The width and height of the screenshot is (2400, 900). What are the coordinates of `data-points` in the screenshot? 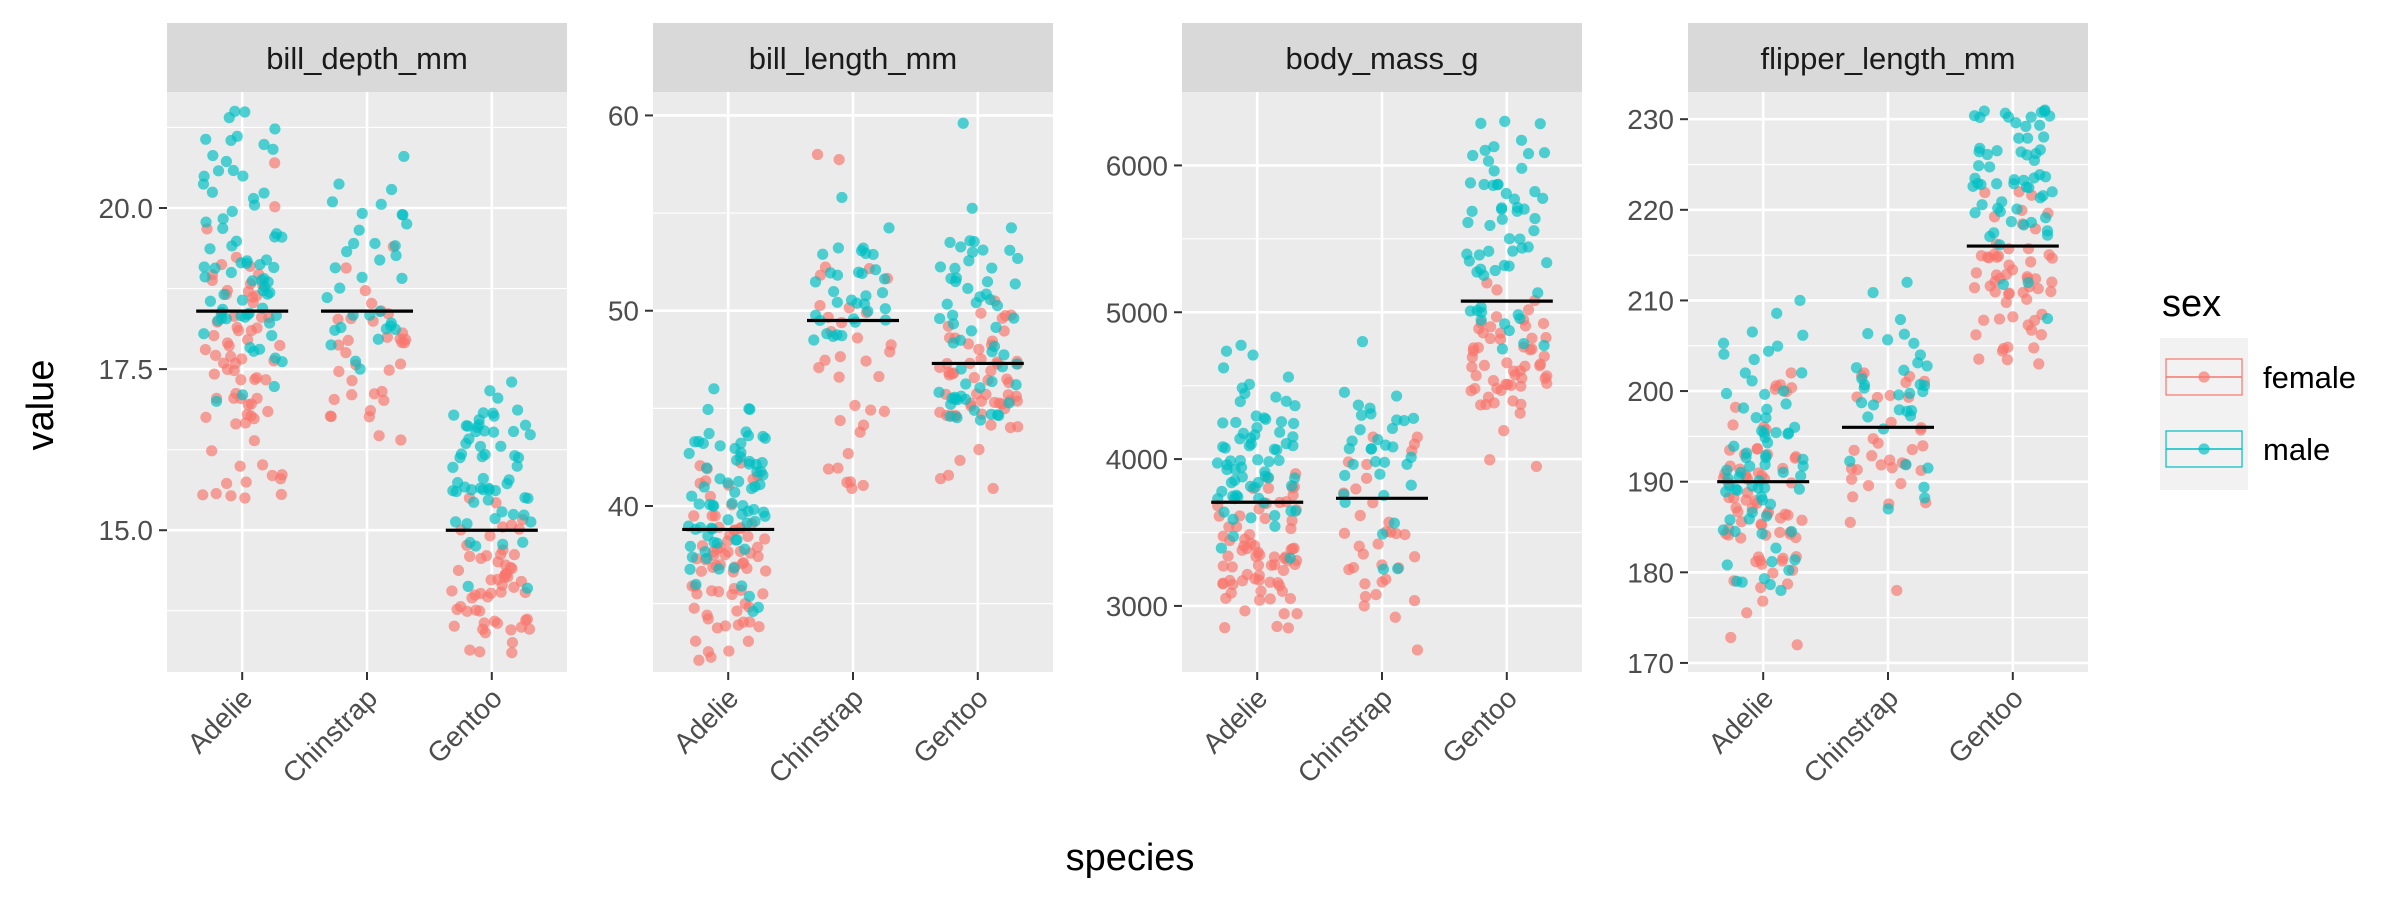 It's located at (1382, 385).